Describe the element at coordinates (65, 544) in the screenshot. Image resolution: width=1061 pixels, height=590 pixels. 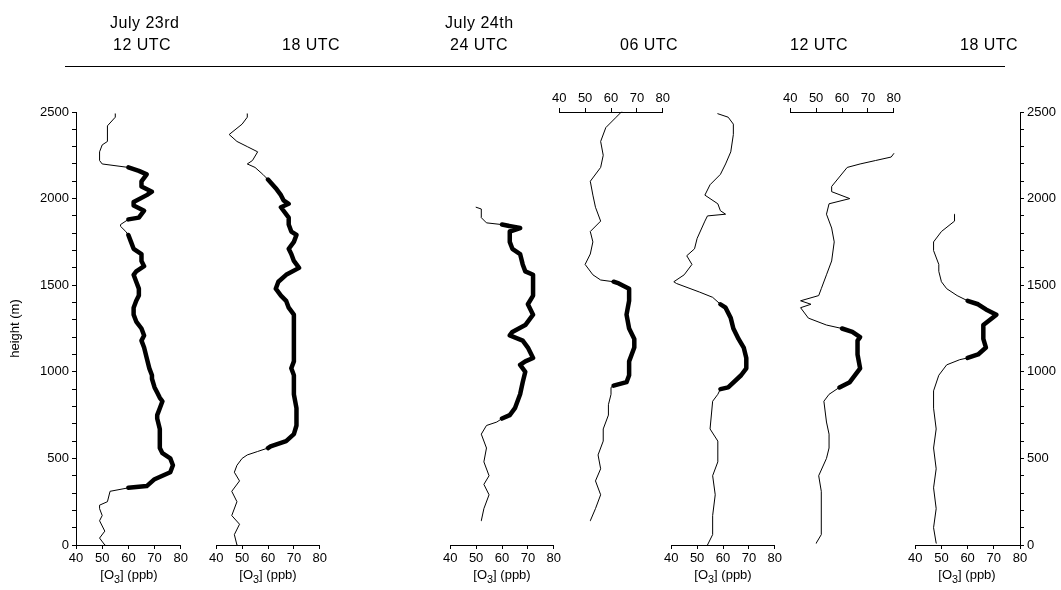
I see `y-tick-label: 0` at that location.